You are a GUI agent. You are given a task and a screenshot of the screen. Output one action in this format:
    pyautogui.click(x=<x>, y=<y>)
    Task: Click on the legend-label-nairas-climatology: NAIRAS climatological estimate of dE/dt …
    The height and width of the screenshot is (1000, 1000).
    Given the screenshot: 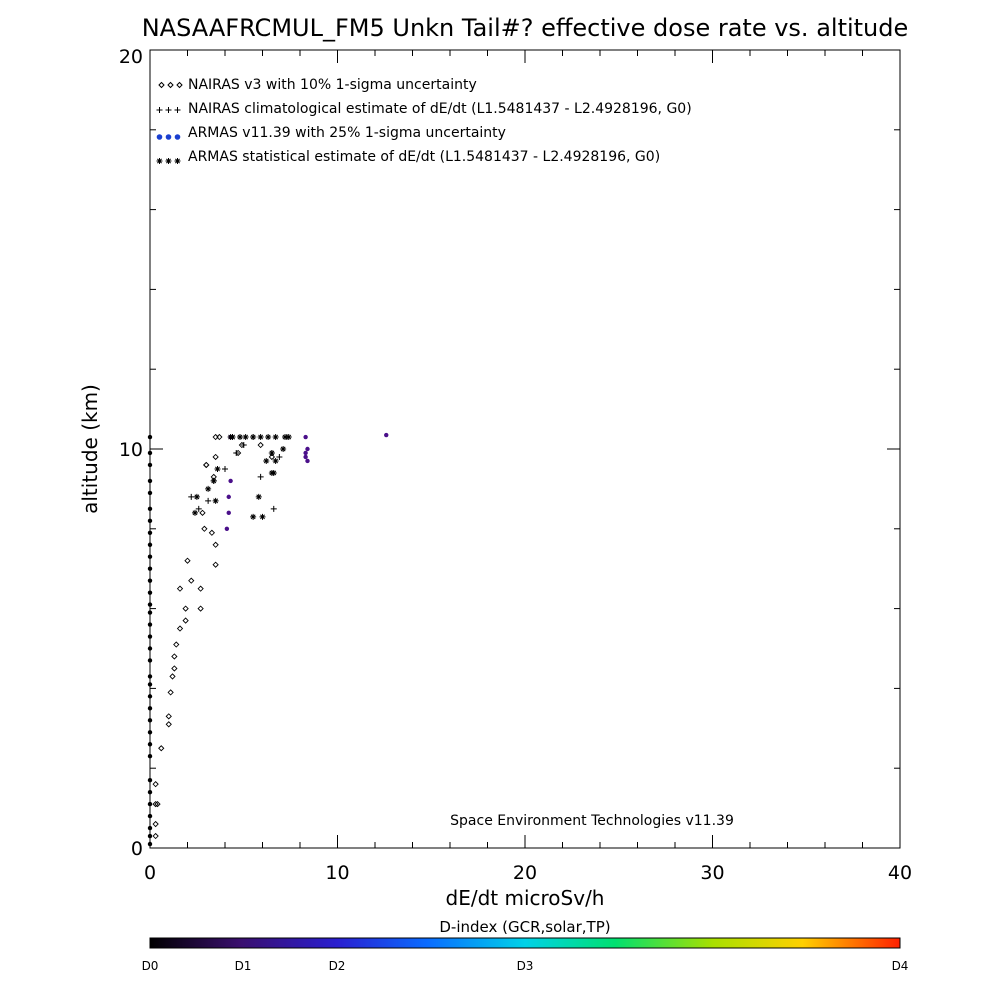 What is the action you would take?
    pyautogui.click(x=440, y=109)
    